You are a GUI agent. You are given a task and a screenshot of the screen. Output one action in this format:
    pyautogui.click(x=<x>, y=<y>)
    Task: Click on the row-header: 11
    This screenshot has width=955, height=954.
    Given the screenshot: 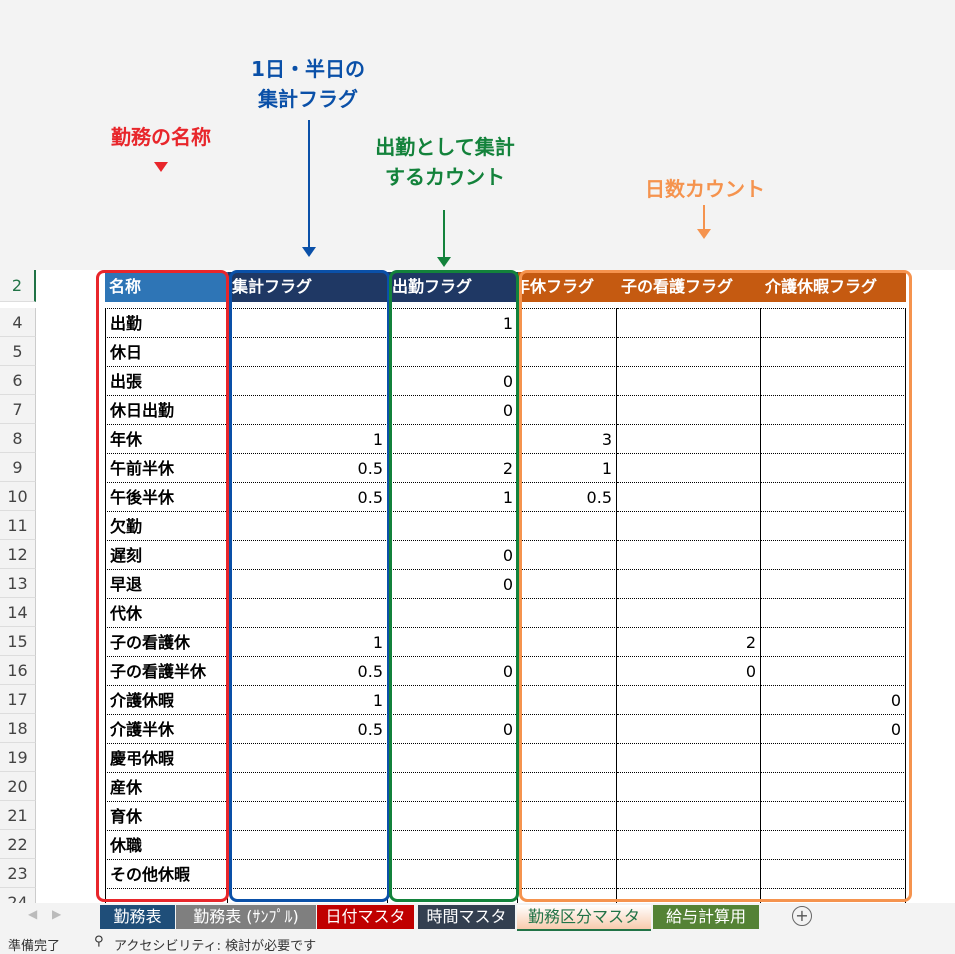 What is the action you would take?
    pyautogui.click(x=18, y=525)
    